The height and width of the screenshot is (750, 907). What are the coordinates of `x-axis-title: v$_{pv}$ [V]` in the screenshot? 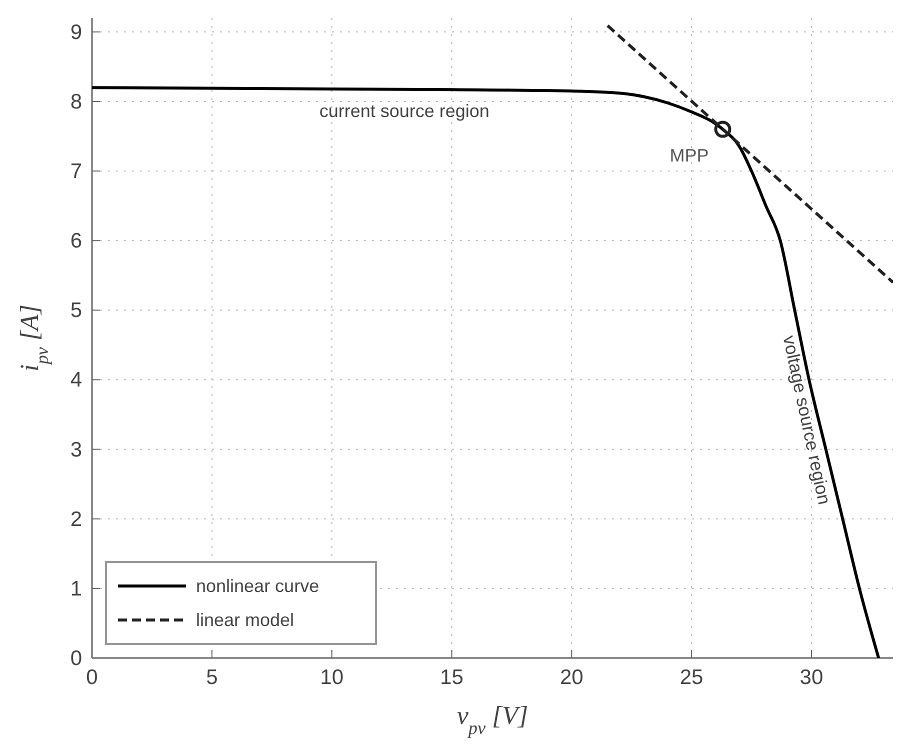 It's located at (492, 719).